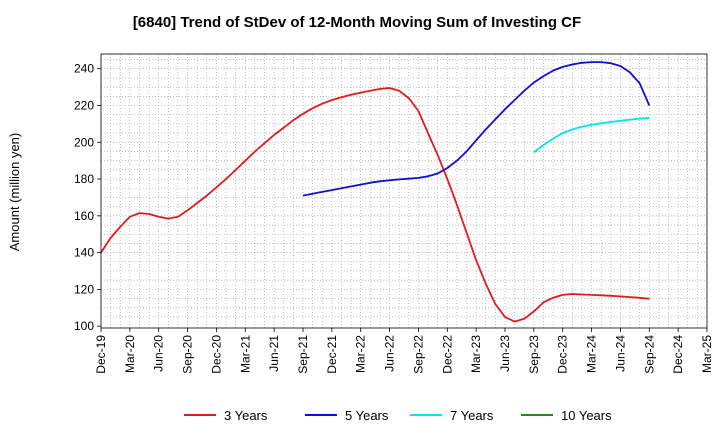 The width and height of the screenshot is (720, 440). Describe the element at coordinates (592, 354) in the screenshot. I see `x-tick-label: Mar-24` at that location.